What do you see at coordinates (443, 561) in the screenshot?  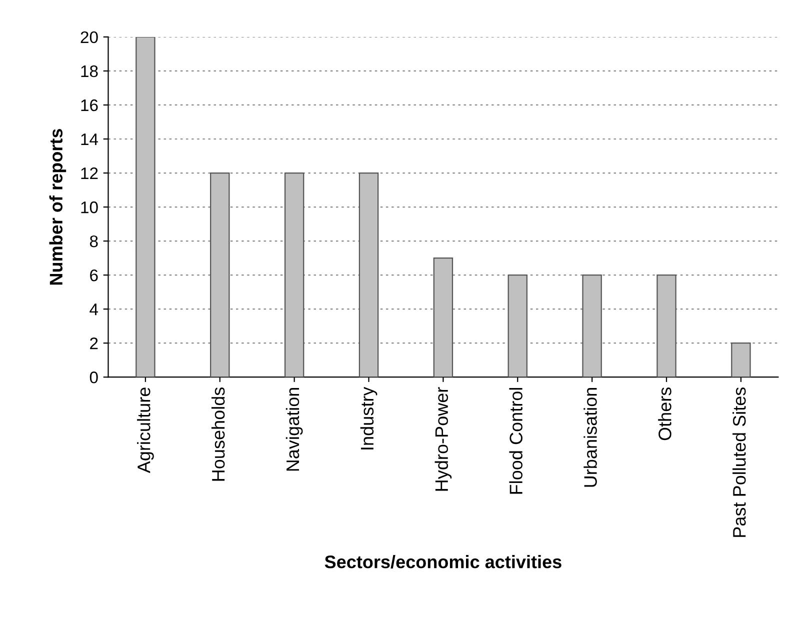 I see `x-axis-title: Sectors/economic activities` at bounding box center [443, 561].